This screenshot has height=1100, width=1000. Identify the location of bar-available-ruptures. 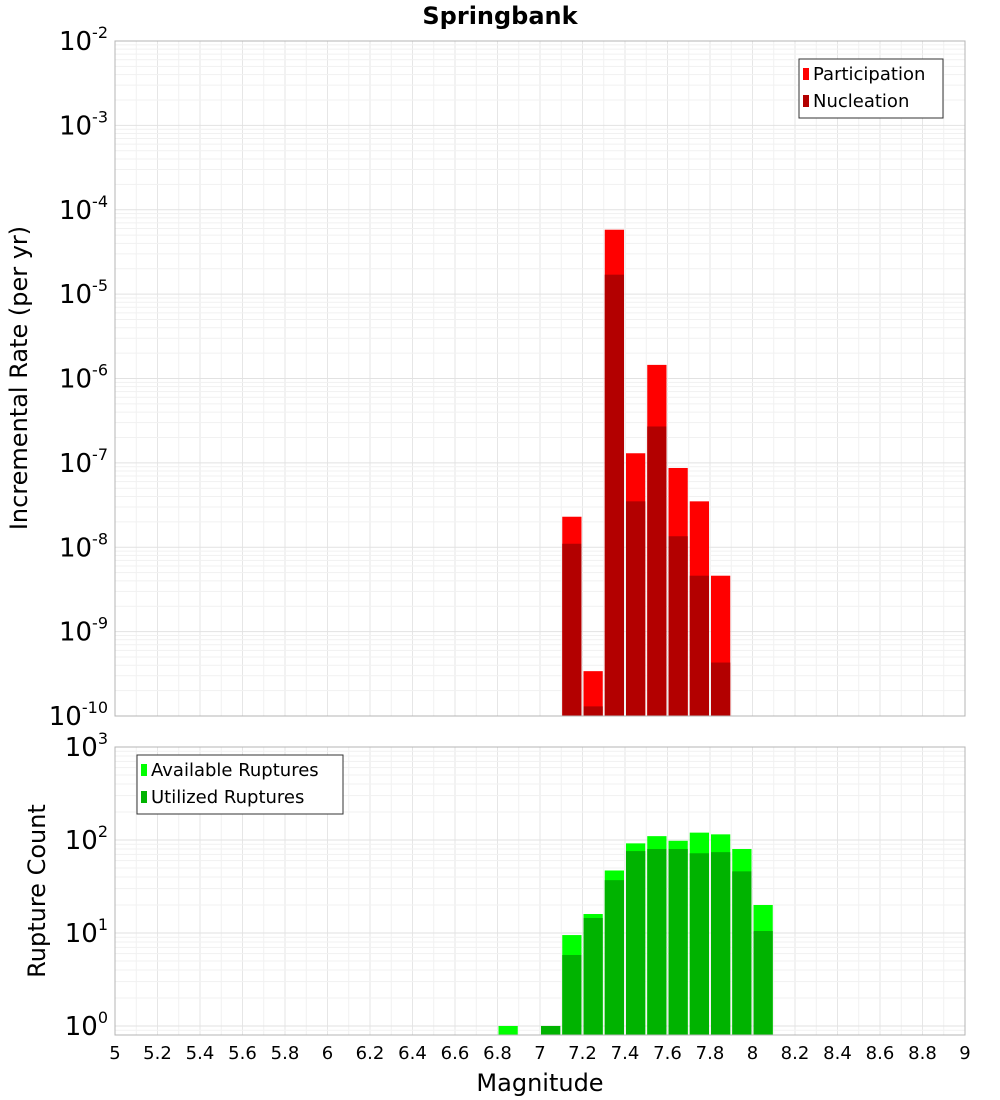
(508, 1030).